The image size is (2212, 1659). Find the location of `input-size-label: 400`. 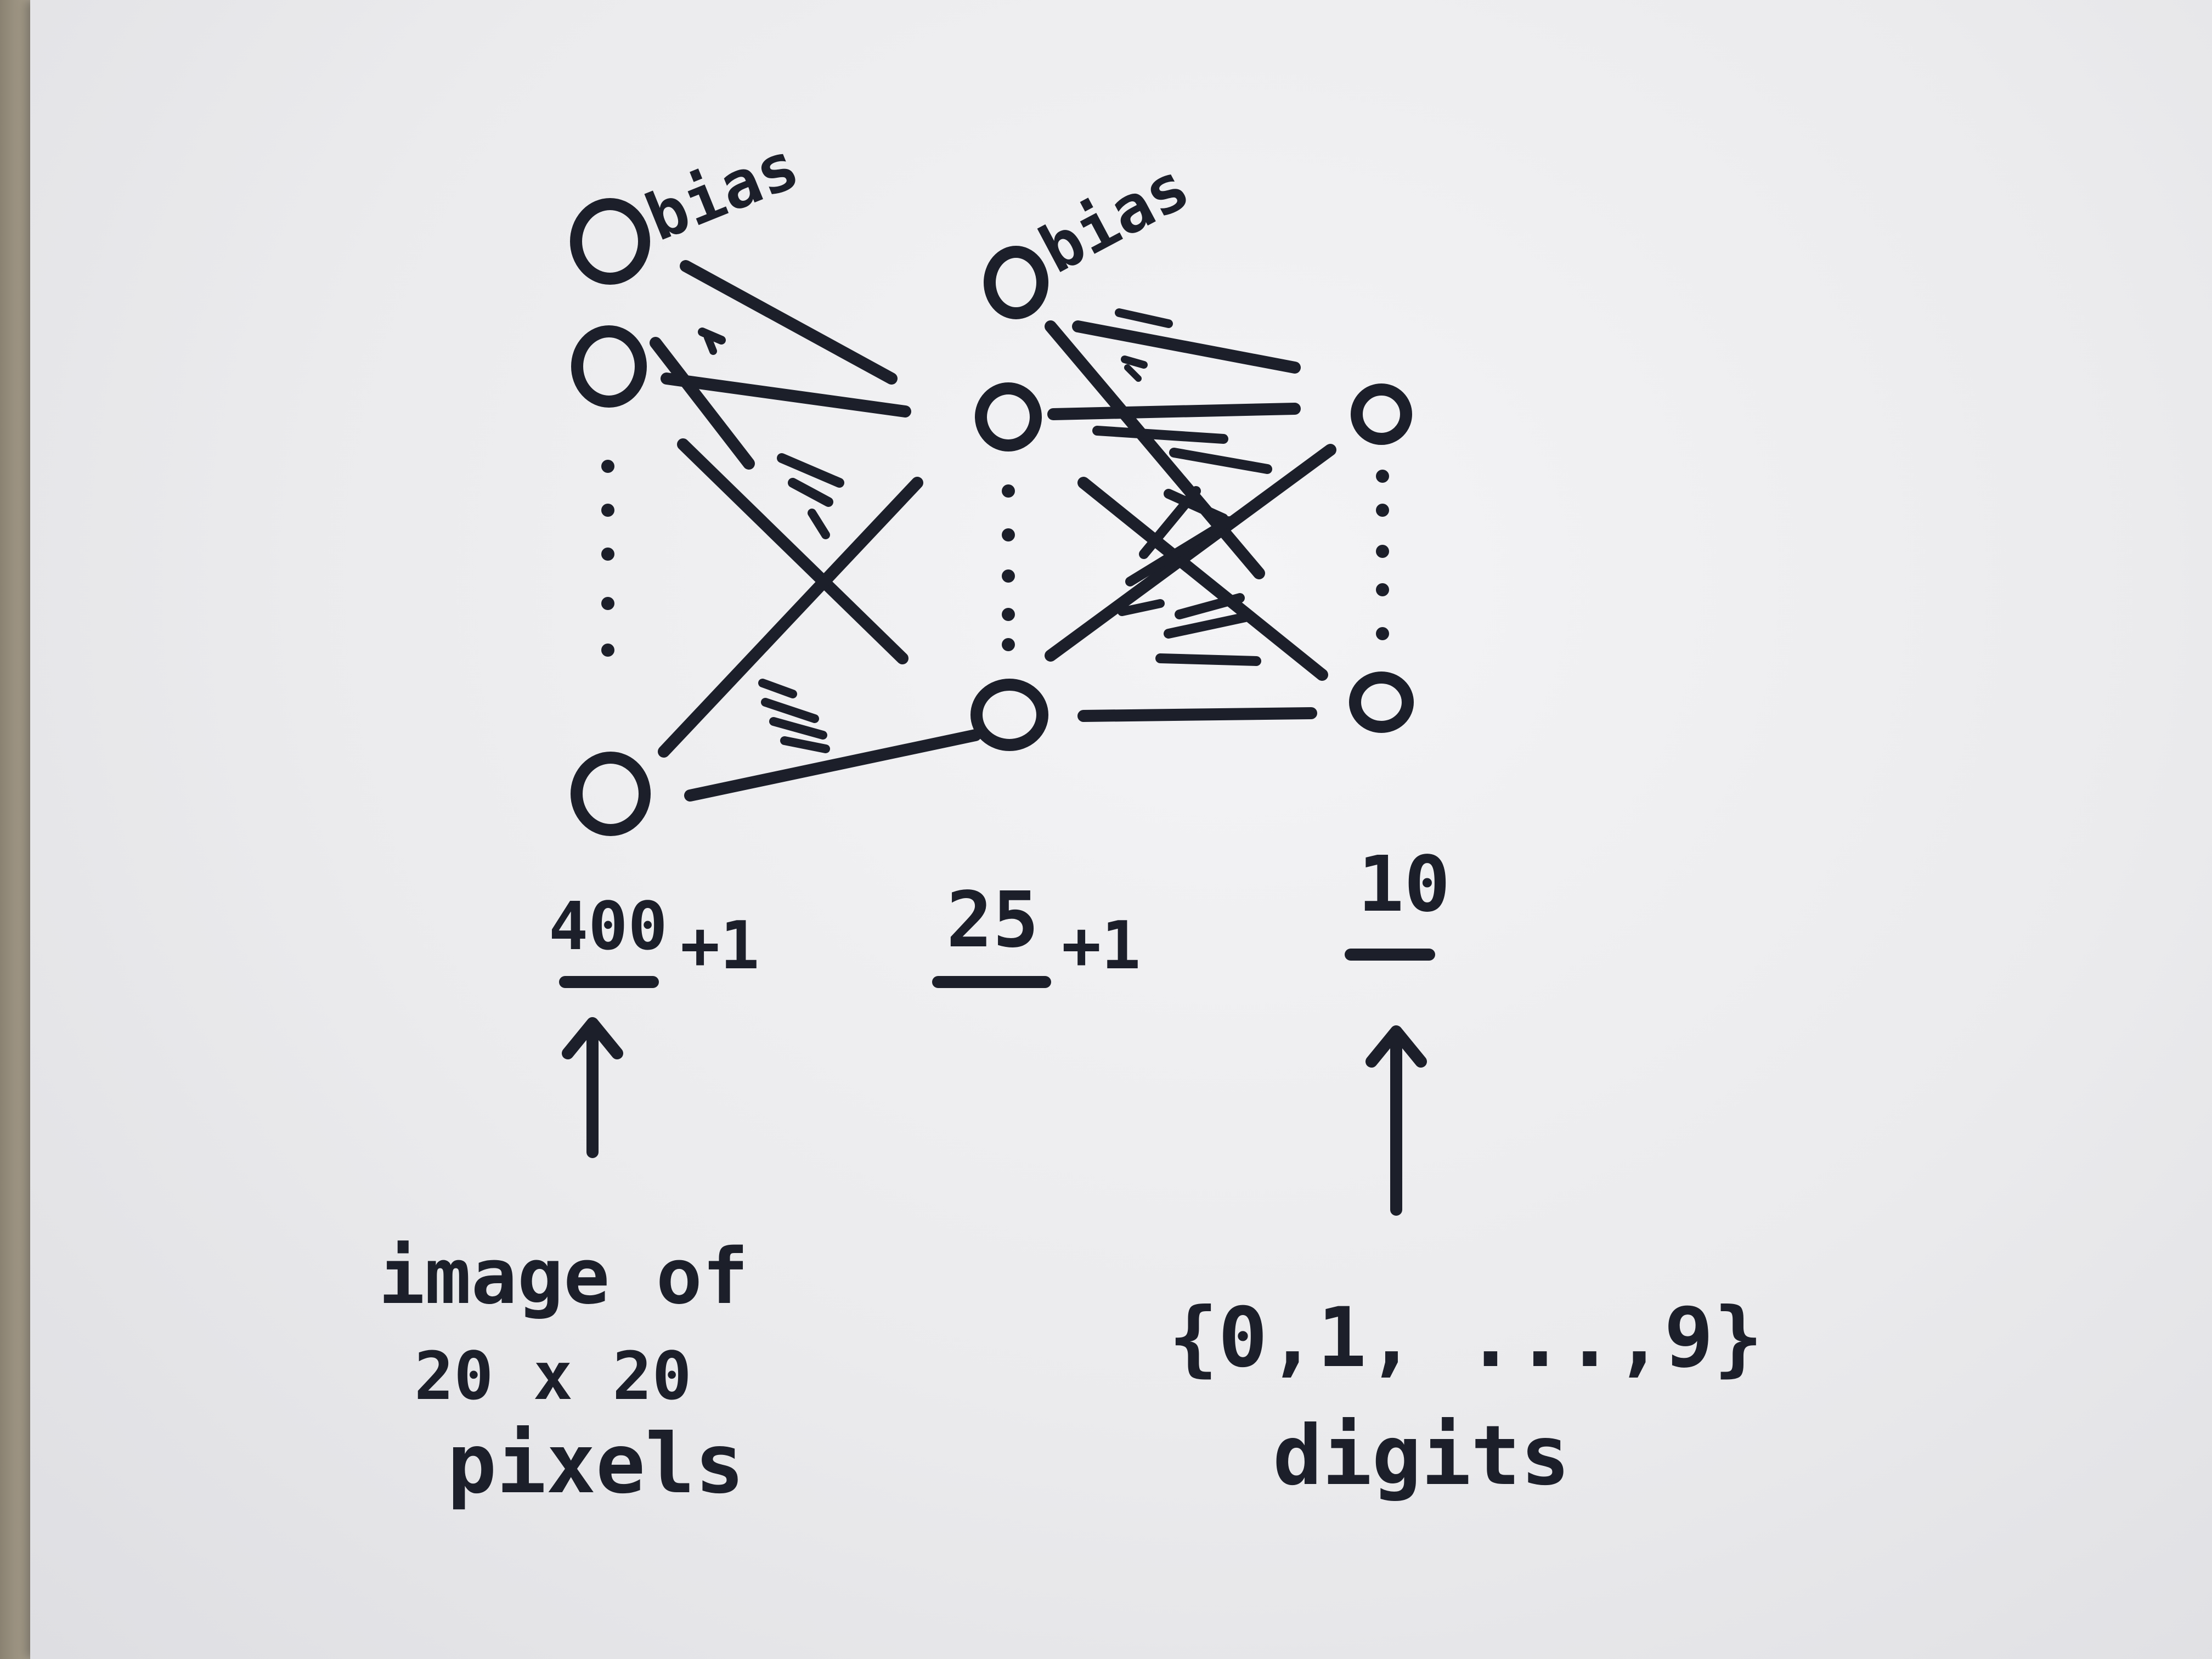

input-size-label: 400 is located at coordinates (608, 927).